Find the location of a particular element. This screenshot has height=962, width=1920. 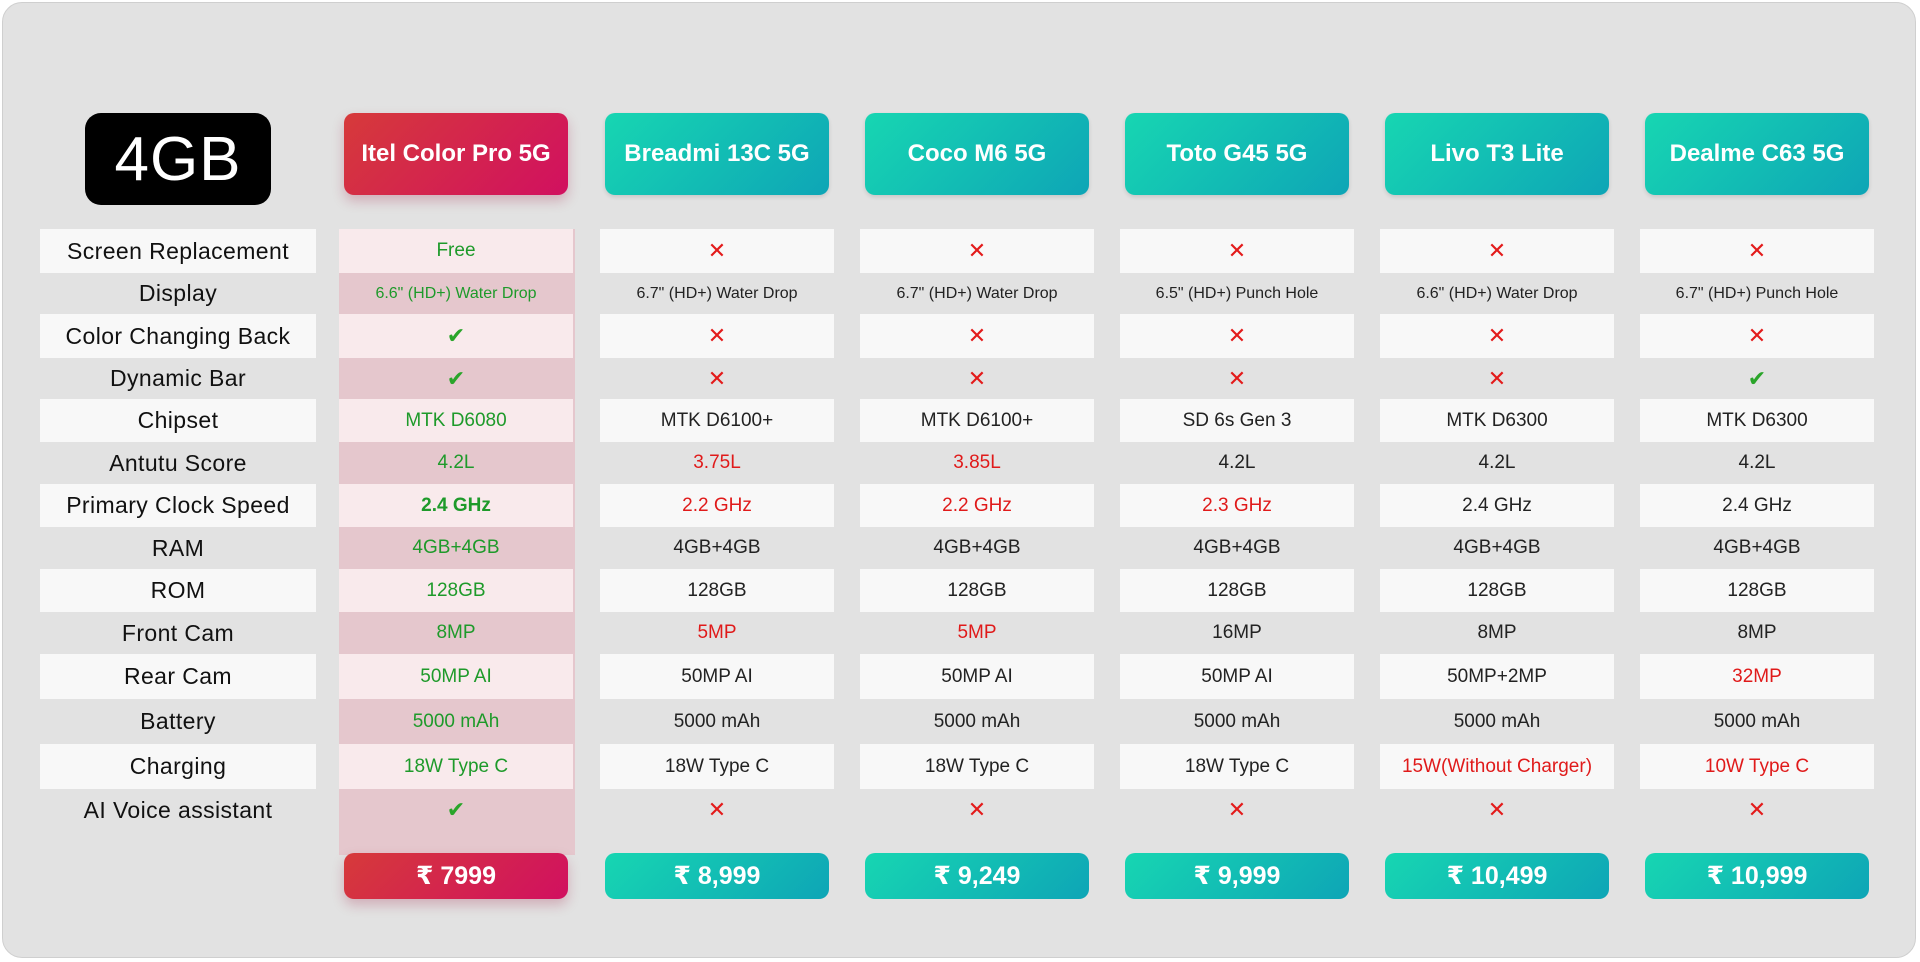

row-label: Front Cam is located at coordinates (178, 632).